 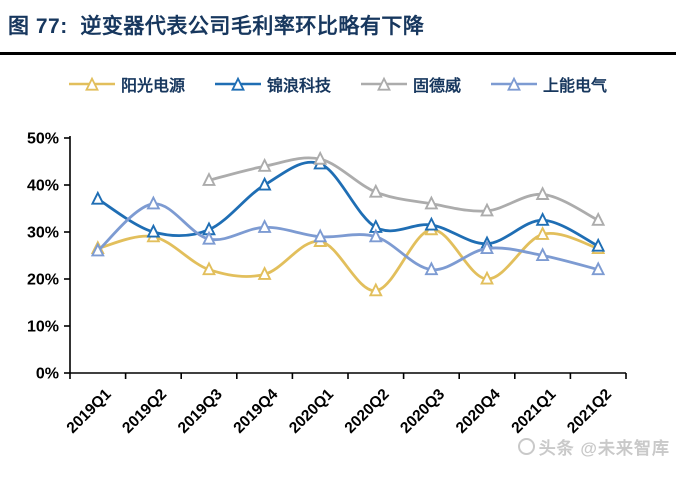 What do you see at coordinates (216, 26) in the screenshot?
I see `figure-title: 图 77: 逆变器代表公司毛利率环比略有下降` at bounding box center [216, 26].